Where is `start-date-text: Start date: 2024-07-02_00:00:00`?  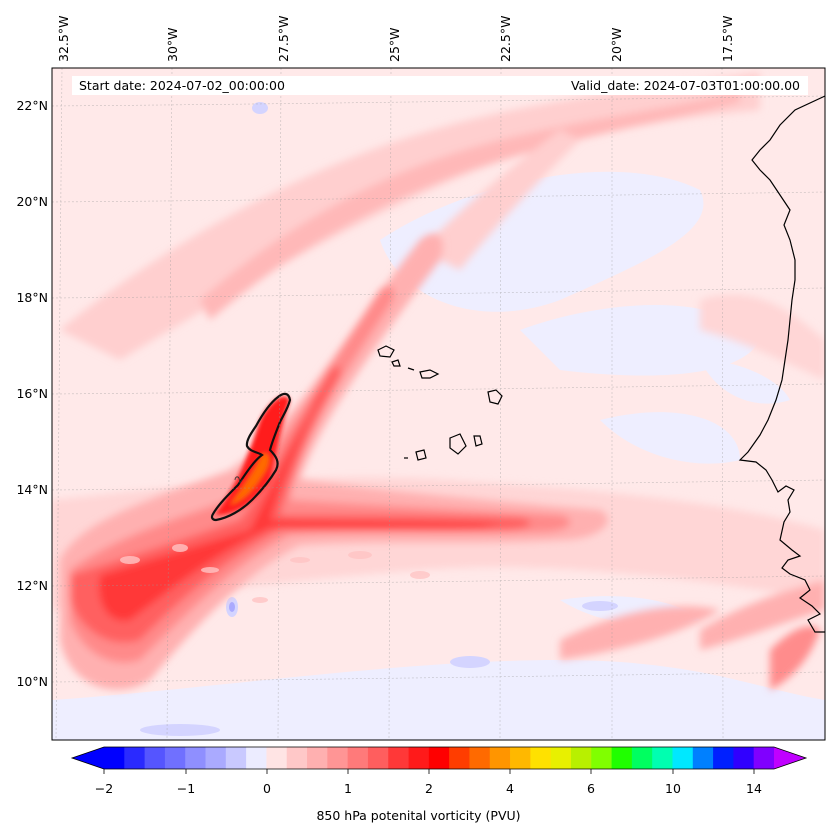 start-date-text: Start date: 2024-07-02_00:00:00 is located at coordinates (182, 85).